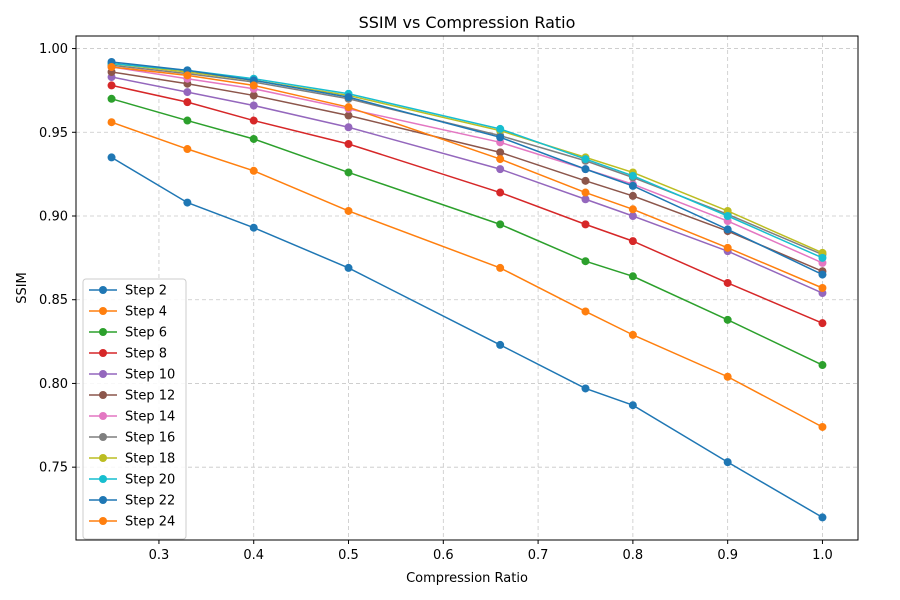 Image resolution: width=900 pixels, height=600 pixels. Describe the element at coordinates (150, 522) in the screenshot. I see `legend-label: Step 24` at that location.